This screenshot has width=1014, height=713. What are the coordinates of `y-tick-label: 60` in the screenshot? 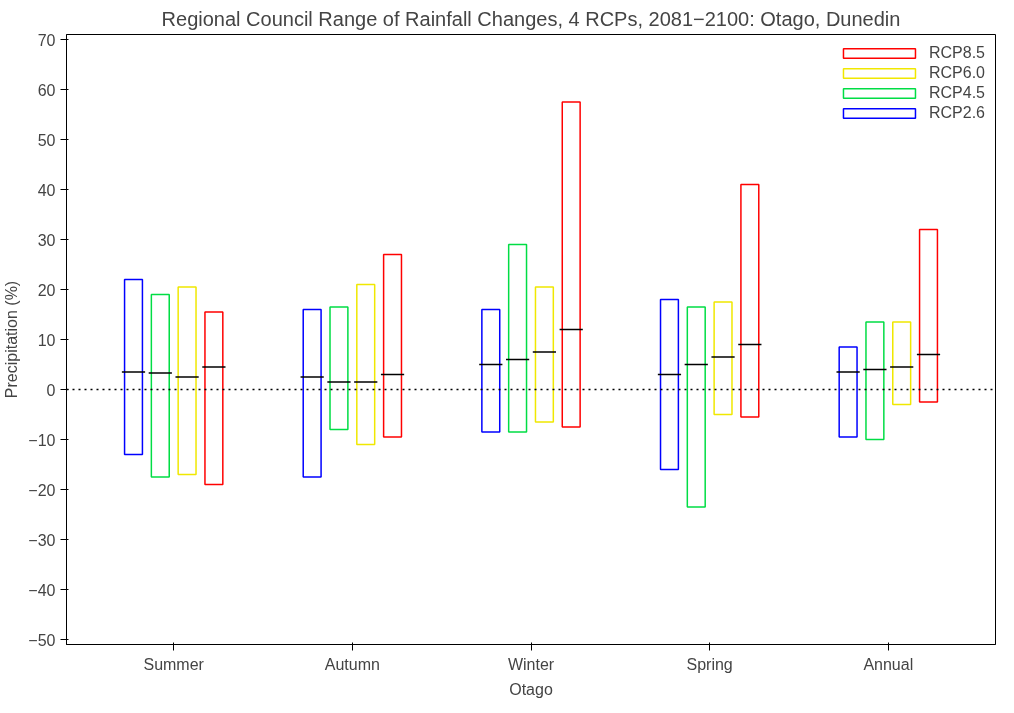 It's located at (46, 90).